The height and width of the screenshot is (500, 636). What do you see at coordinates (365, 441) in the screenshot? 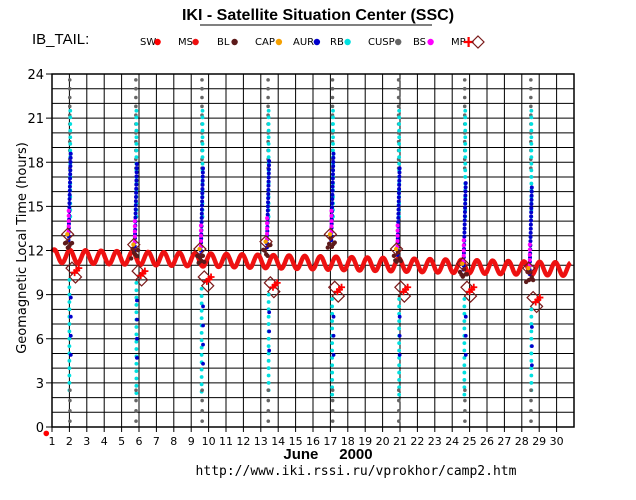
I see `x-tick-label: 19` at bounding box center [365, 441].